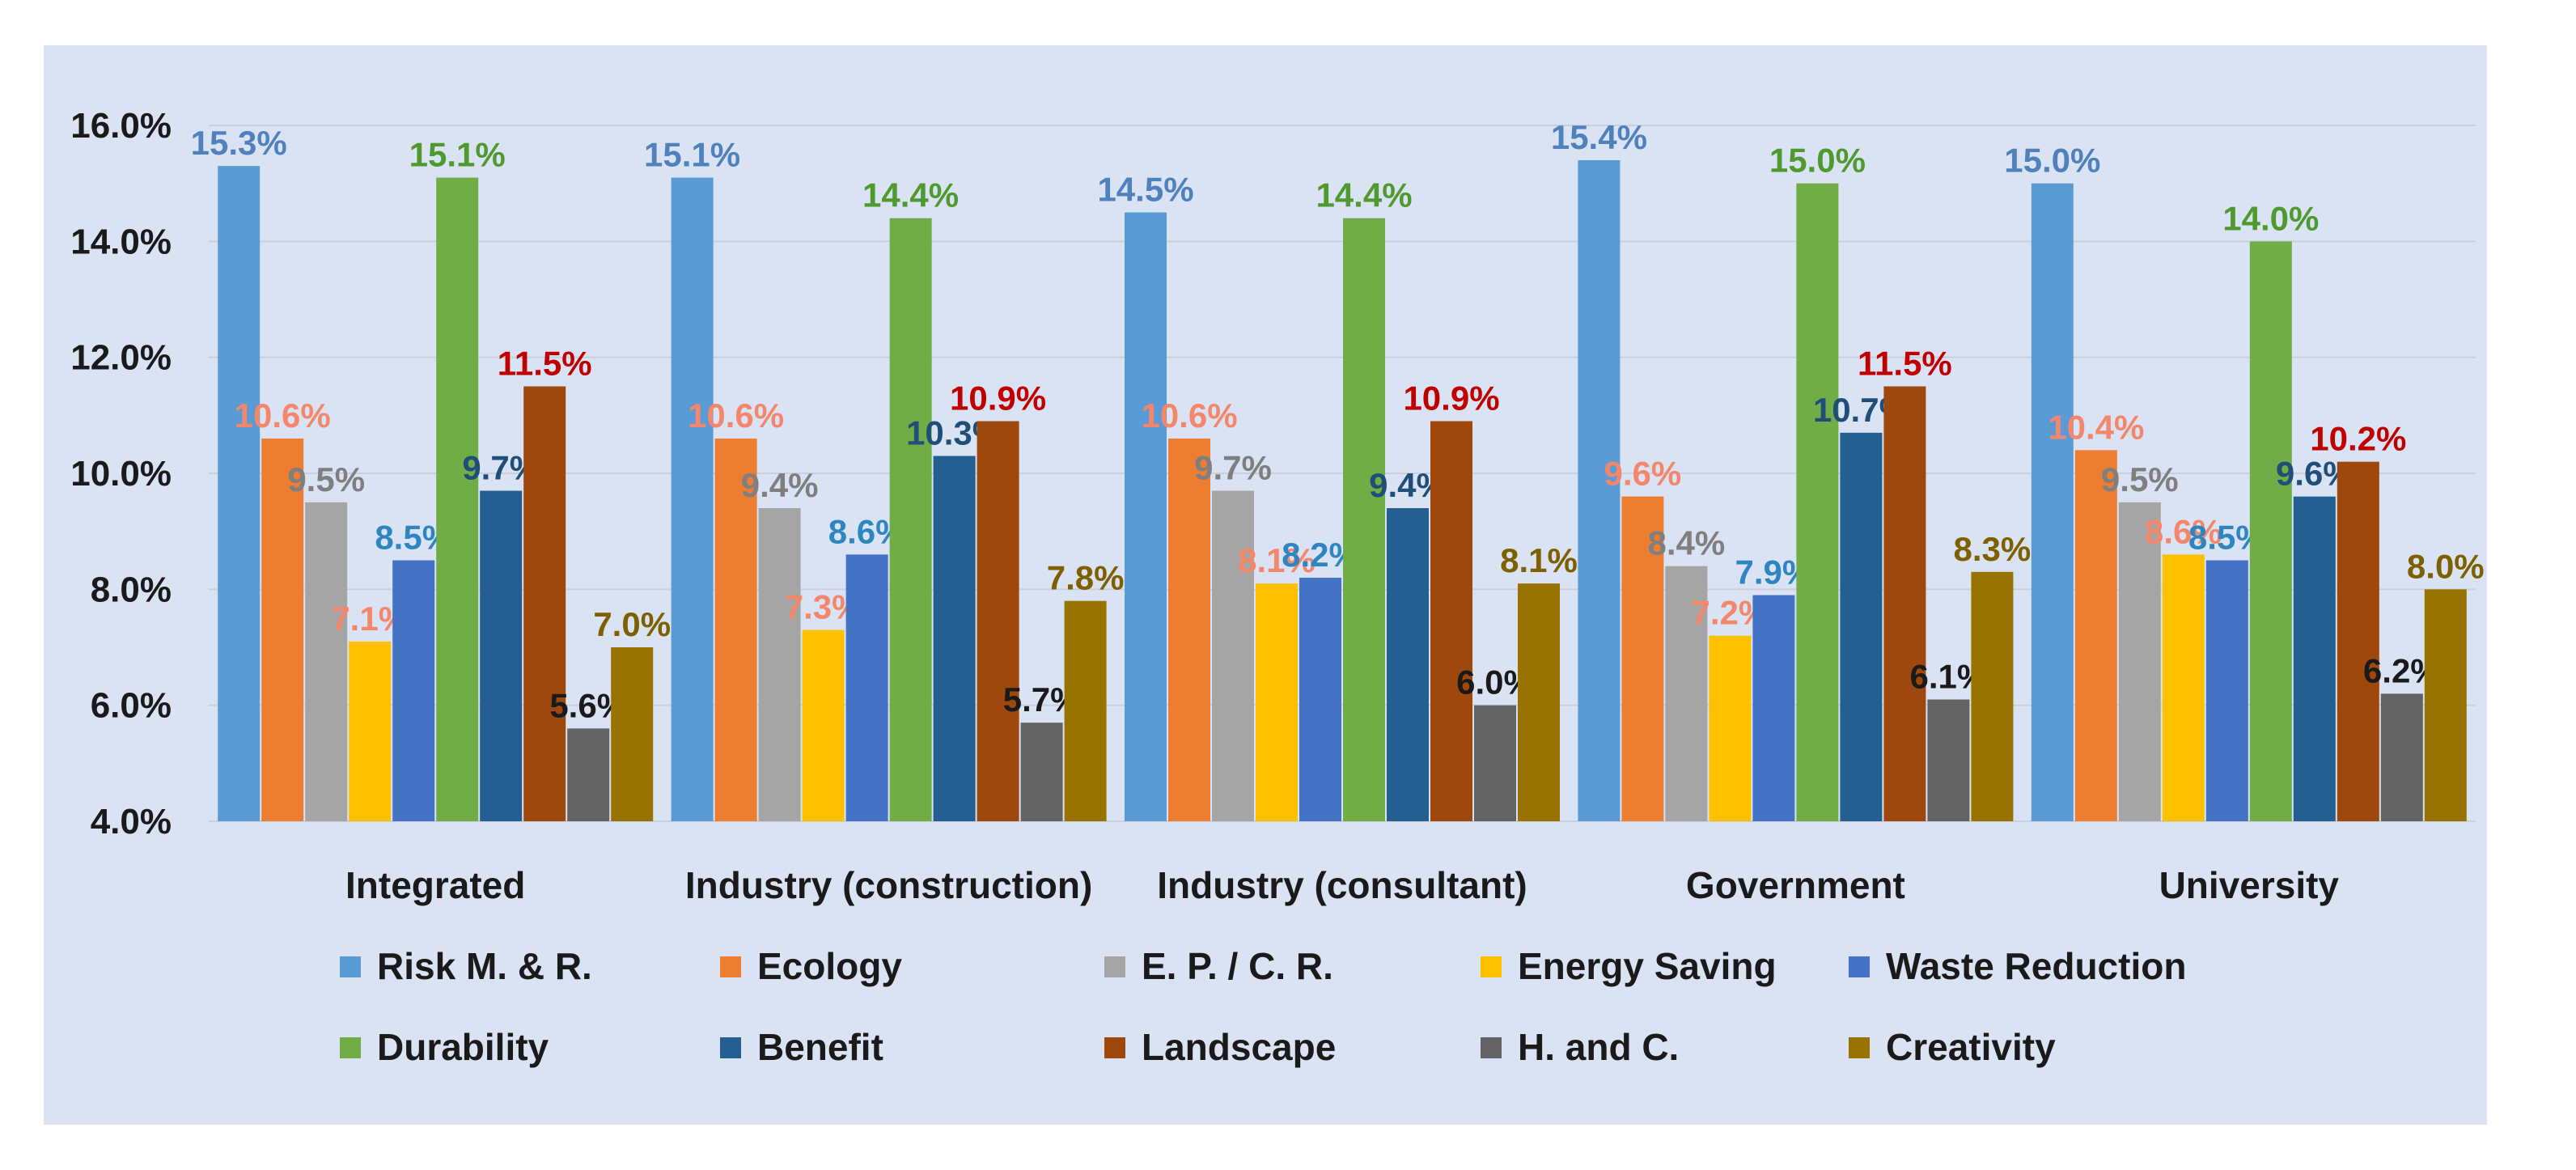 The width and height of the screenshot is (2576, 1170). What do you see at coordinates (282, 630) in the screenshot?
I see `bar-ecology-integrated` at bounding box center [282, 630].